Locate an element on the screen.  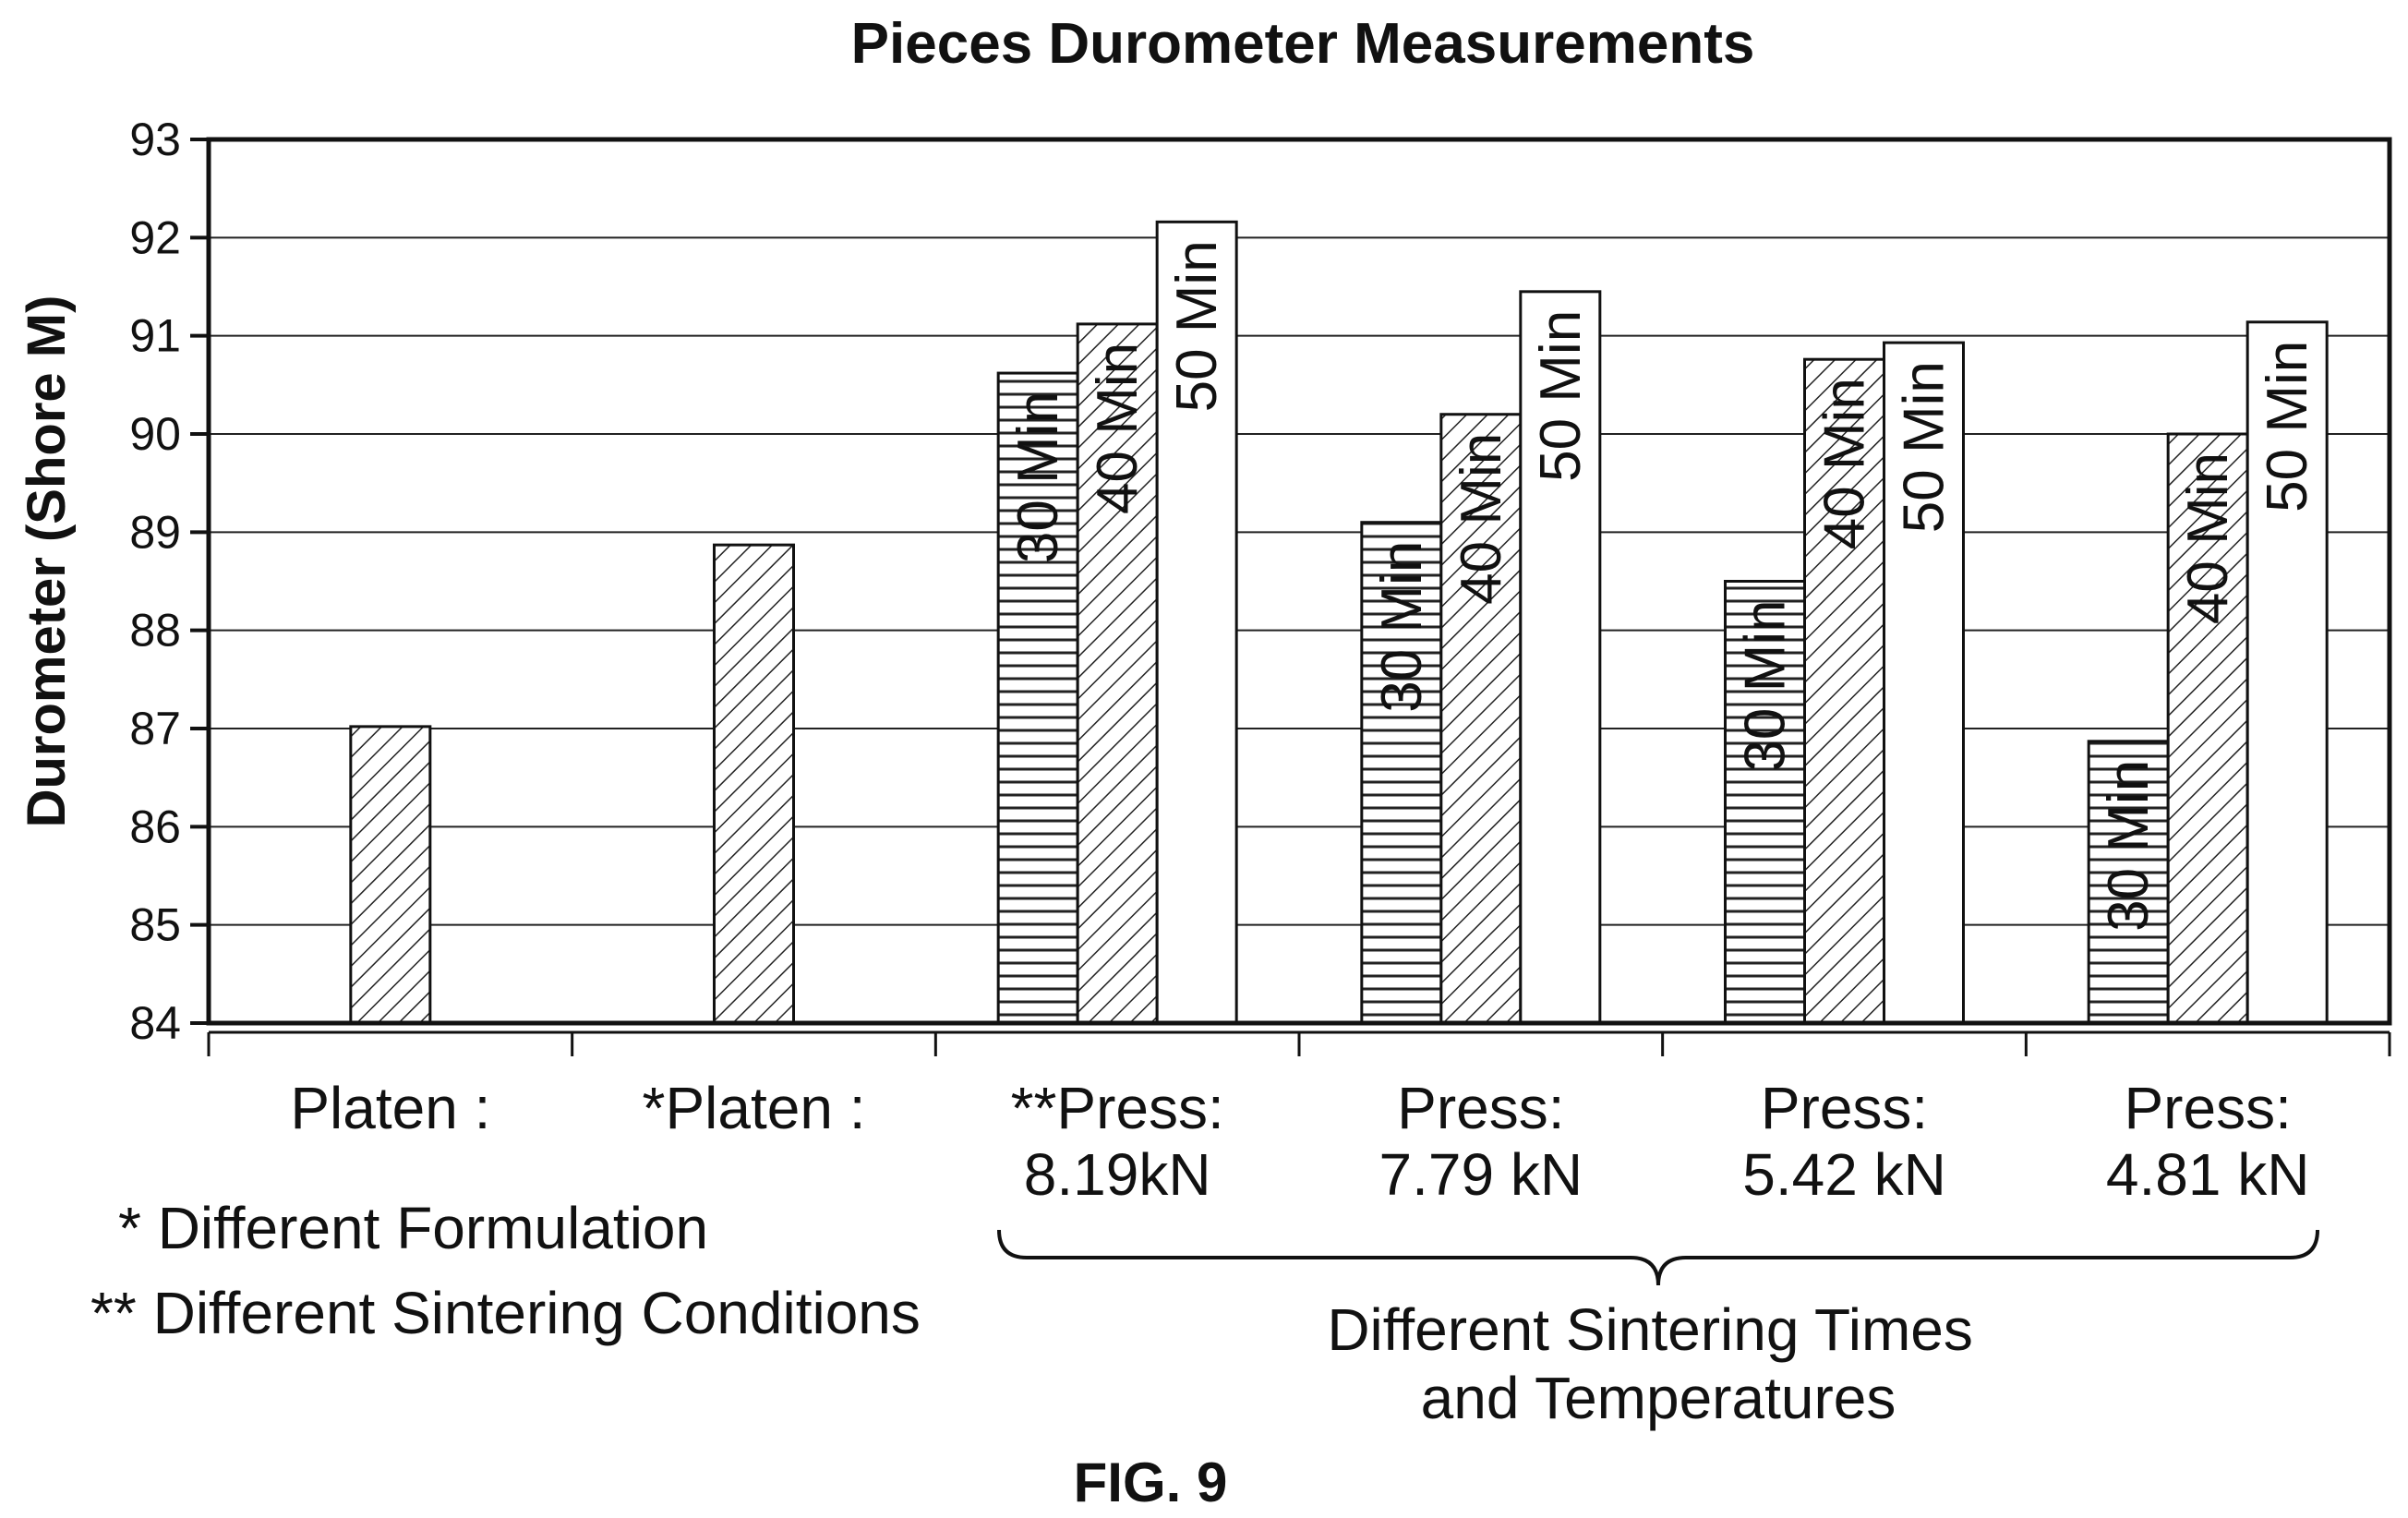
y-tick-label: 89 is located at coordinates (155, 532).